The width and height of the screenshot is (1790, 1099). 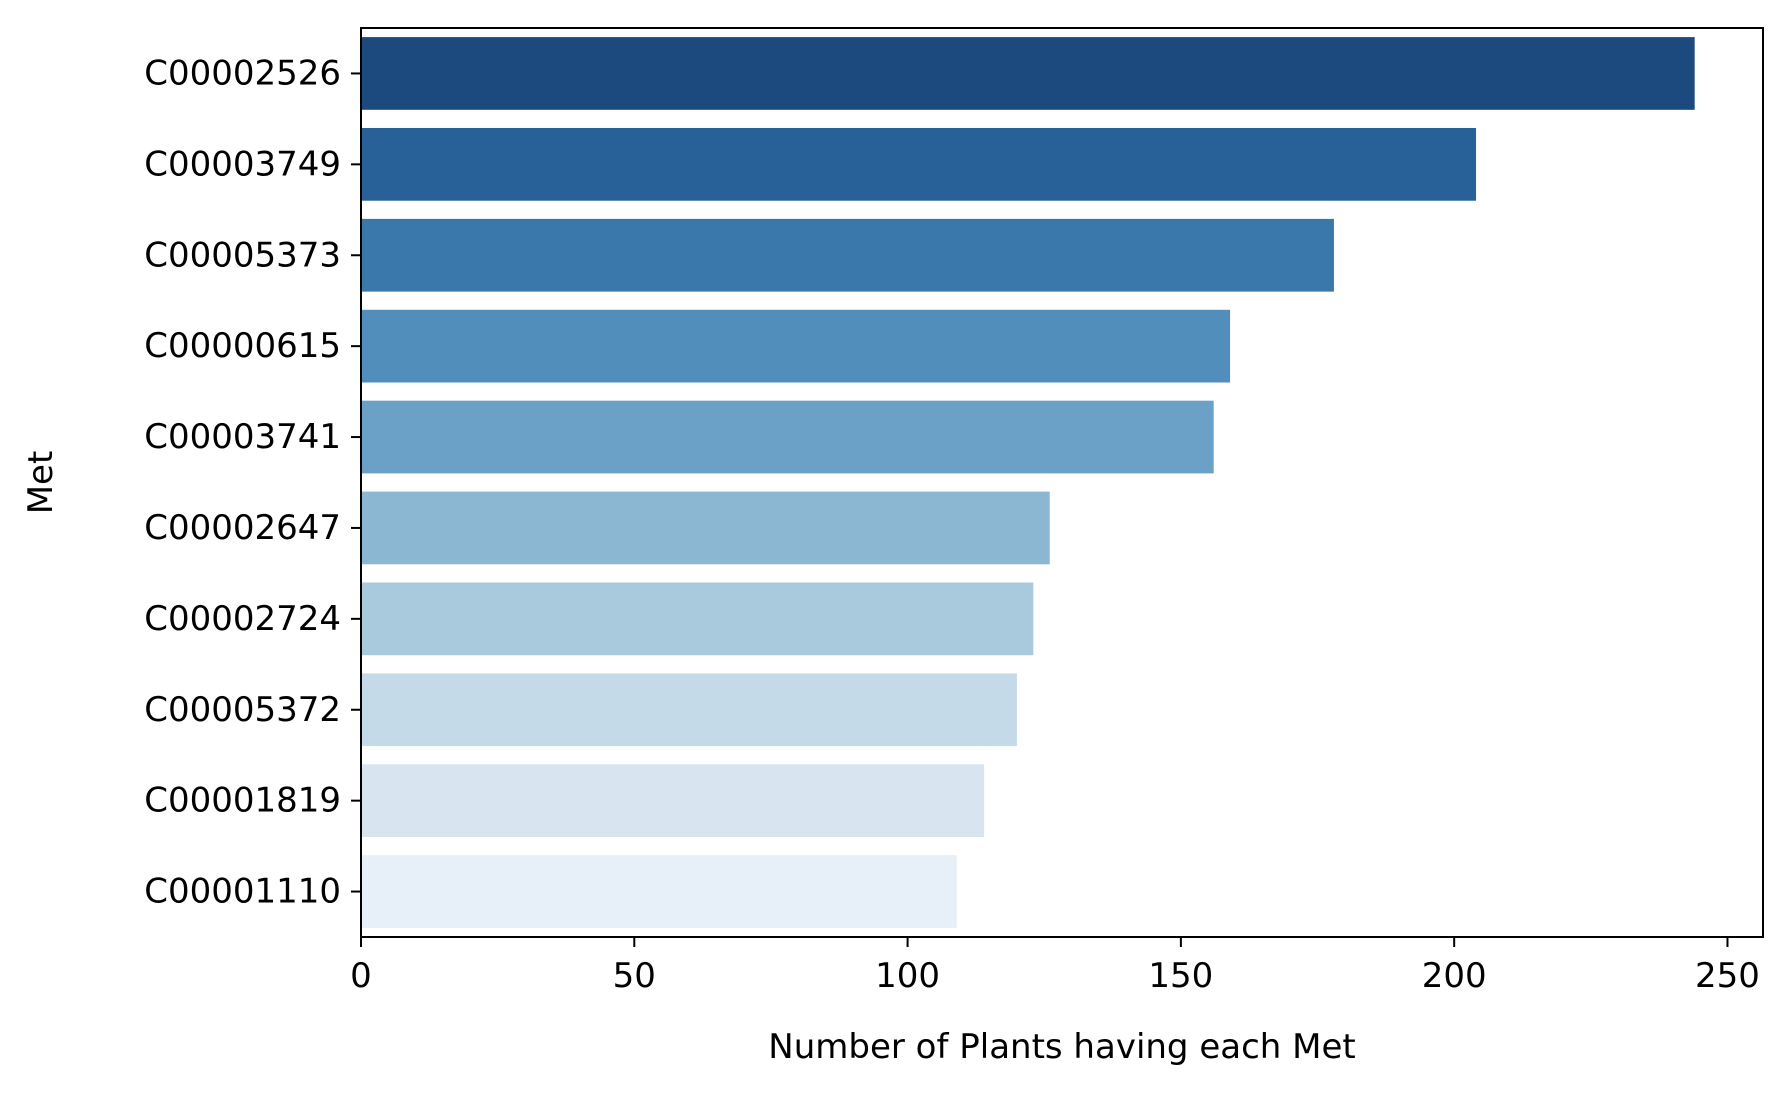 I want to click on y-axis-label: Met, so click(x=41, y=483).